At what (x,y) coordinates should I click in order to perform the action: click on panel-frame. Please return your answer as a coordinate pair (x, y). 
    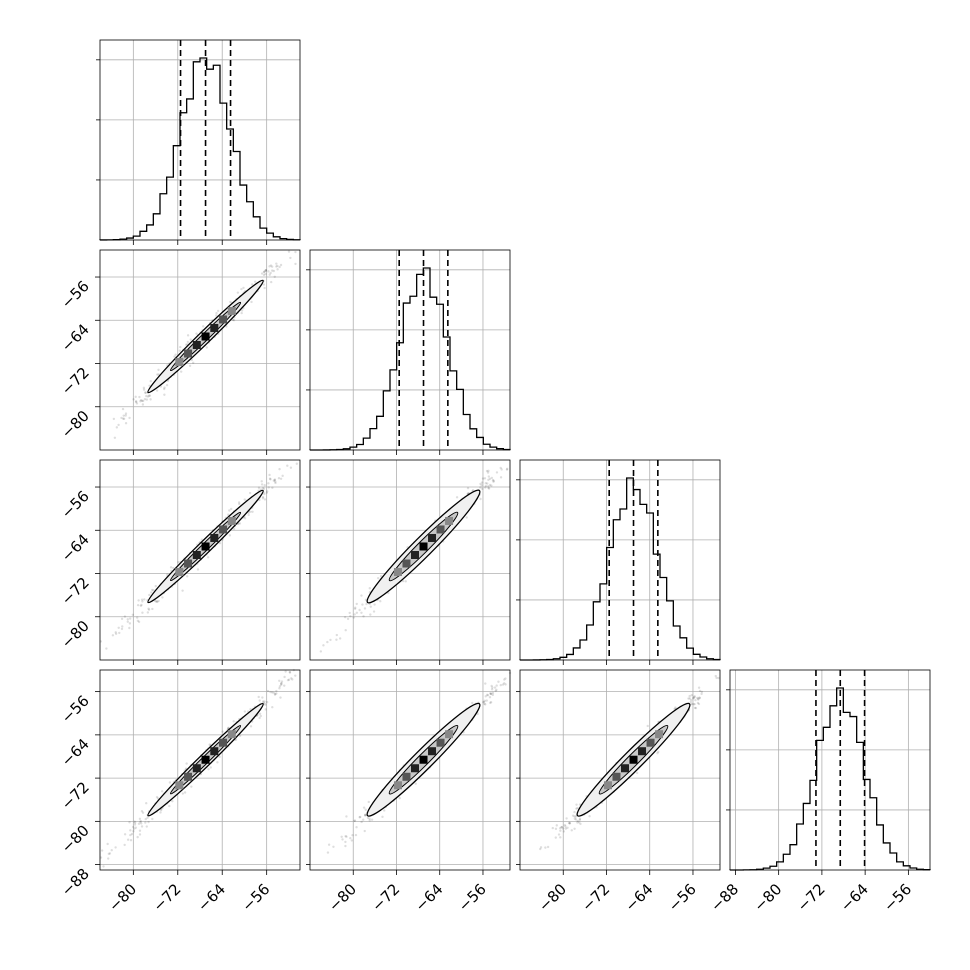
    Looking at the image, I should click on (830, 770).